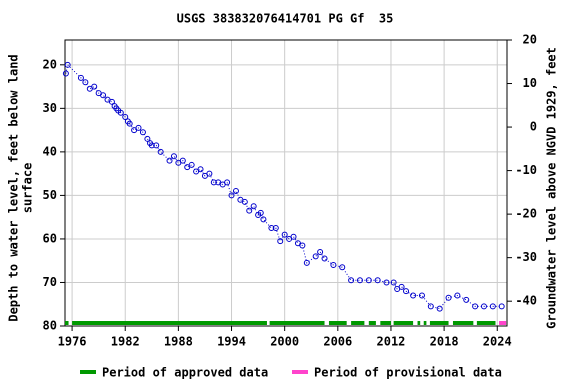 Image resolution: width=576 pixels, height=384 pixels. What do you see at coordinates (337, 342) in the screenshot?
I see `x-tick-label: 2006` at bounding box center [337, 342].